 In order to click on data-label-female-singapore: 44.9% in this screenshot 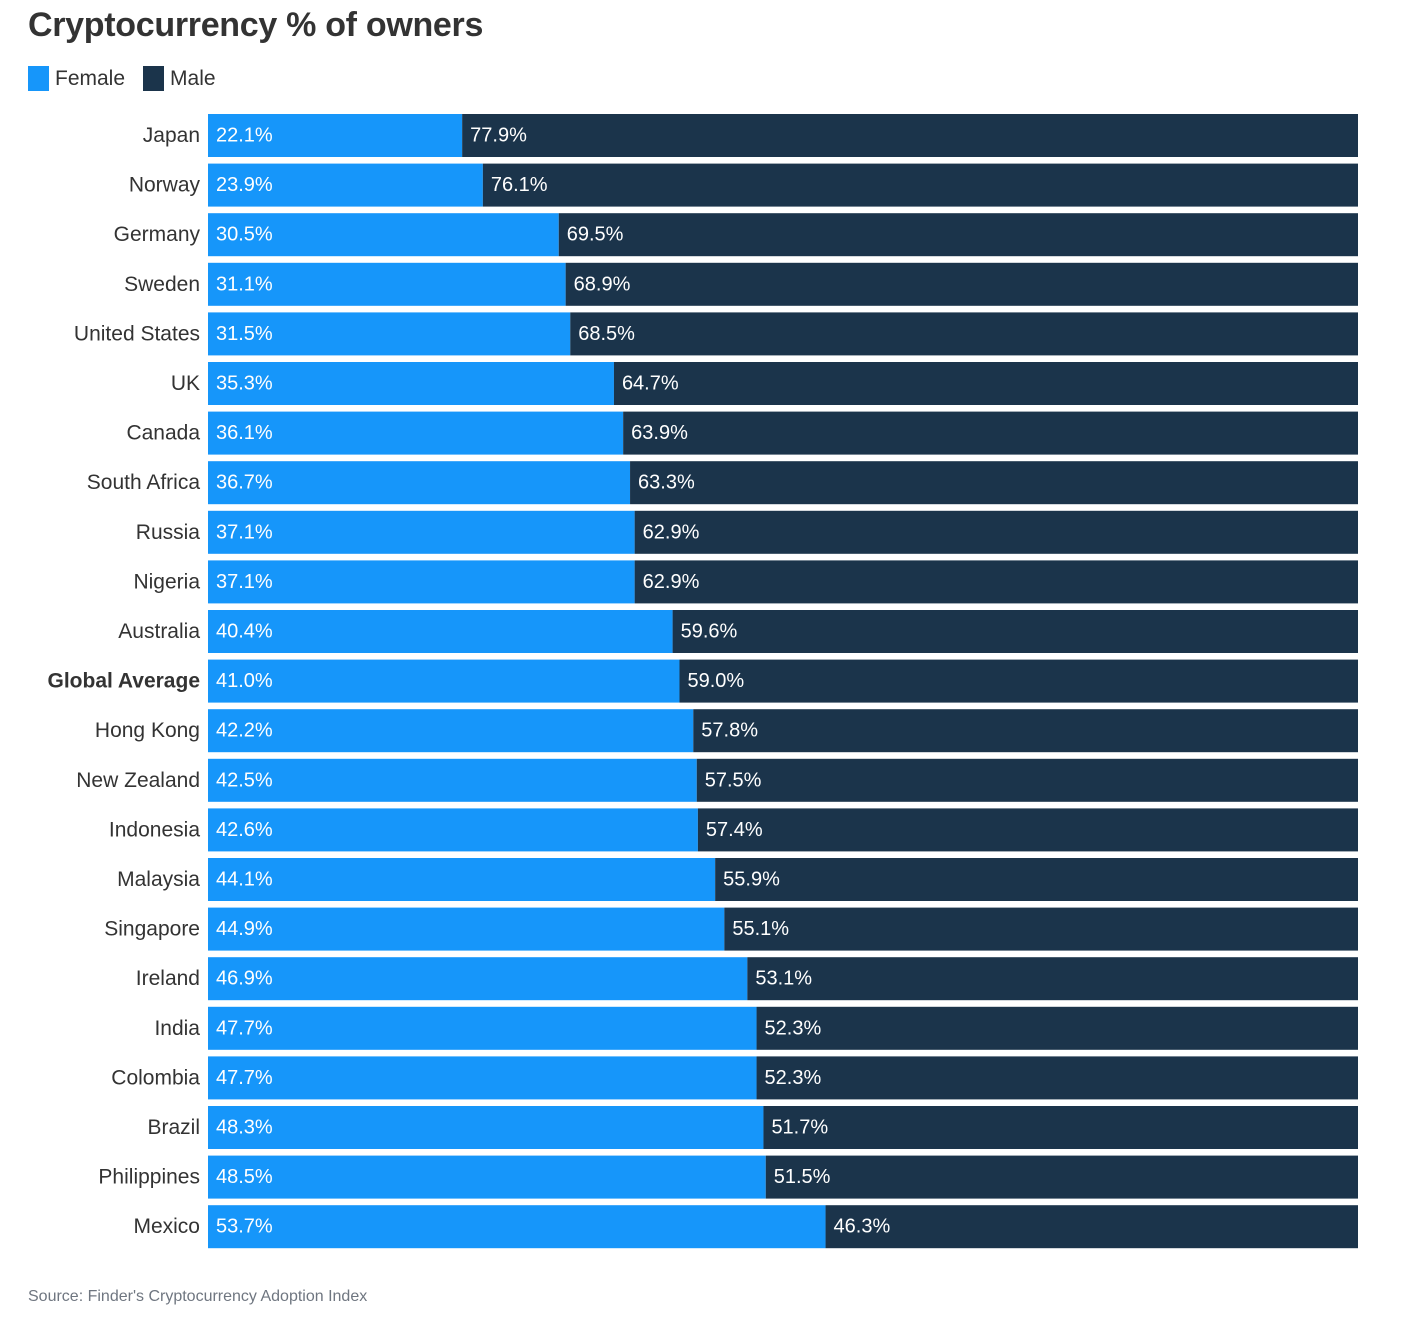, I will do `click(244, 929)`.